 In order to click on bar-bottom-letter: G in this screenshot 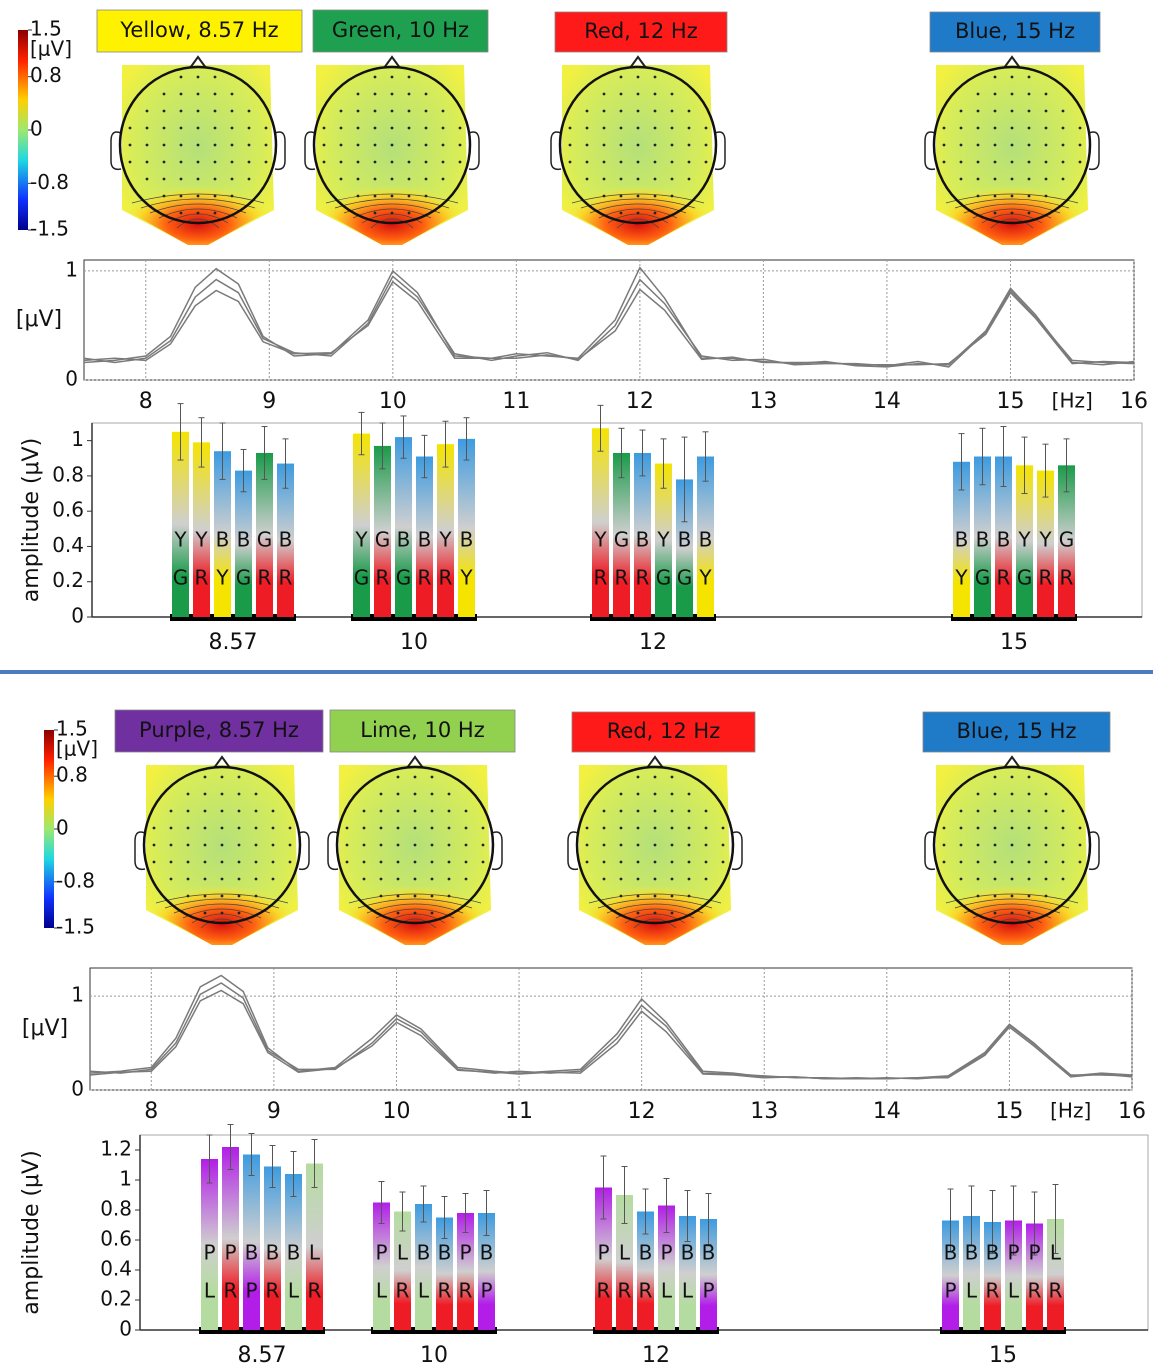, I will do `click(404, 578)`.